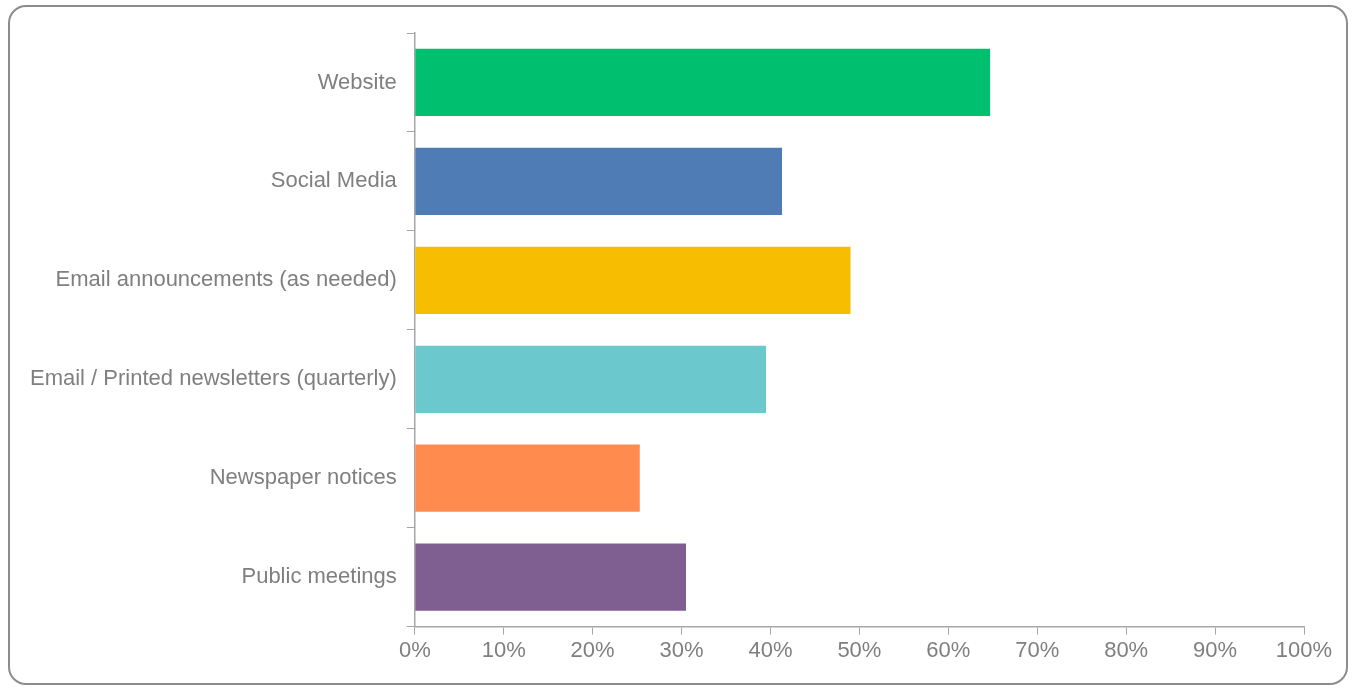 The image size is (1354, 689). I want to click on x-tick-label: 90%, so click(1215, 649).